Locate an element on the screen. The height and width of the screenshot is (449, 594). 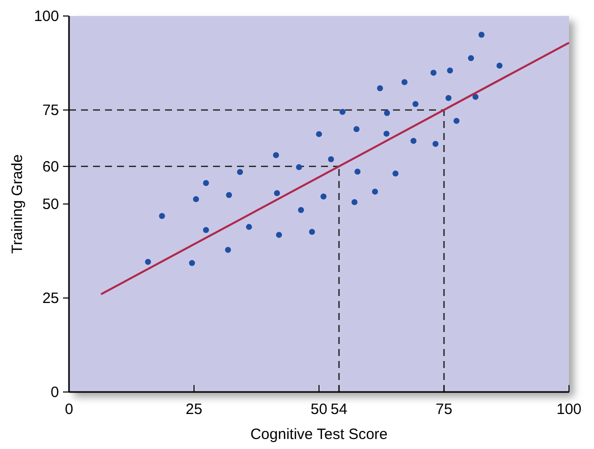
x-tick-label: 0 is located at coordinates (69, 409).